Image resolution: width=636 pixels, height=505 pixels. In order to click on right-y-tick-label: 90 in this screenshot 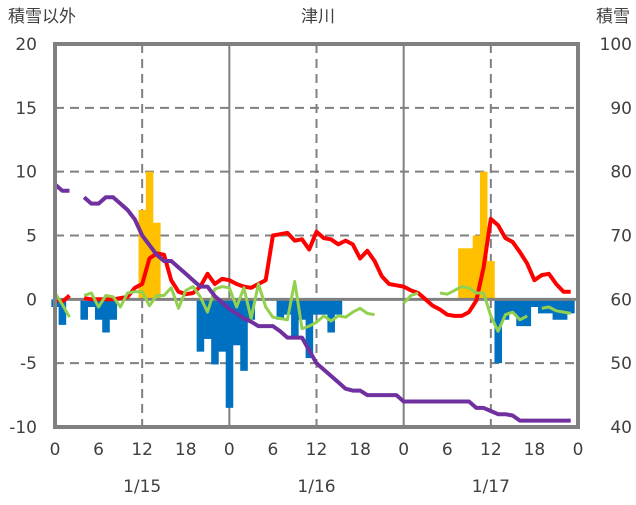, I will do `click(621, 109)`.